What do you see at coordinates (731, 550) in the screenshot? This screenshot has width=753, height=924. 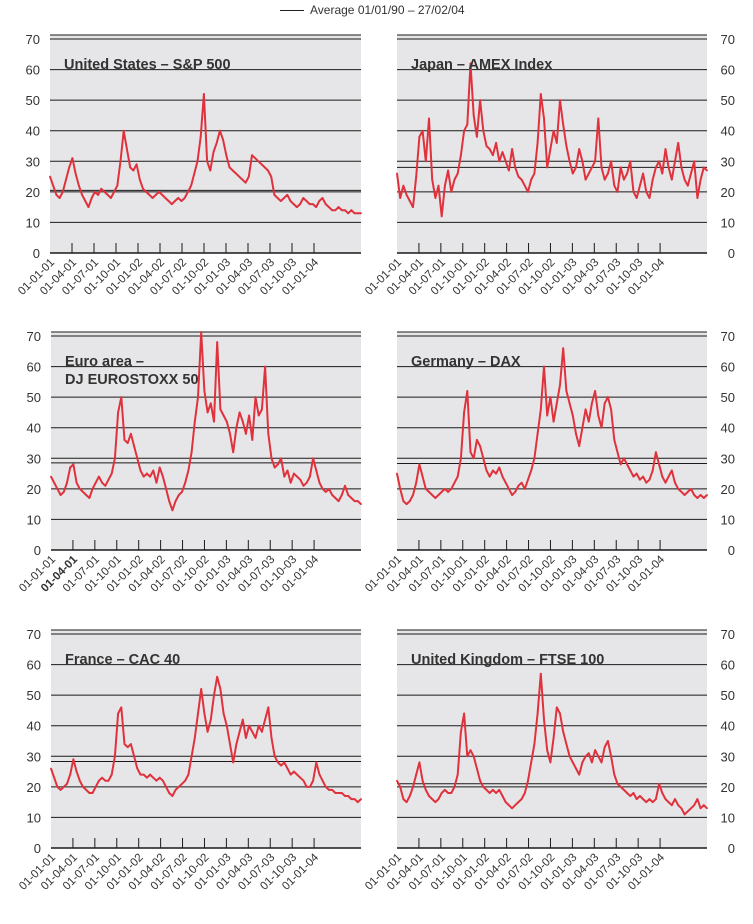 I see `y-tick-label: 0` at bounding box center [731, 550].